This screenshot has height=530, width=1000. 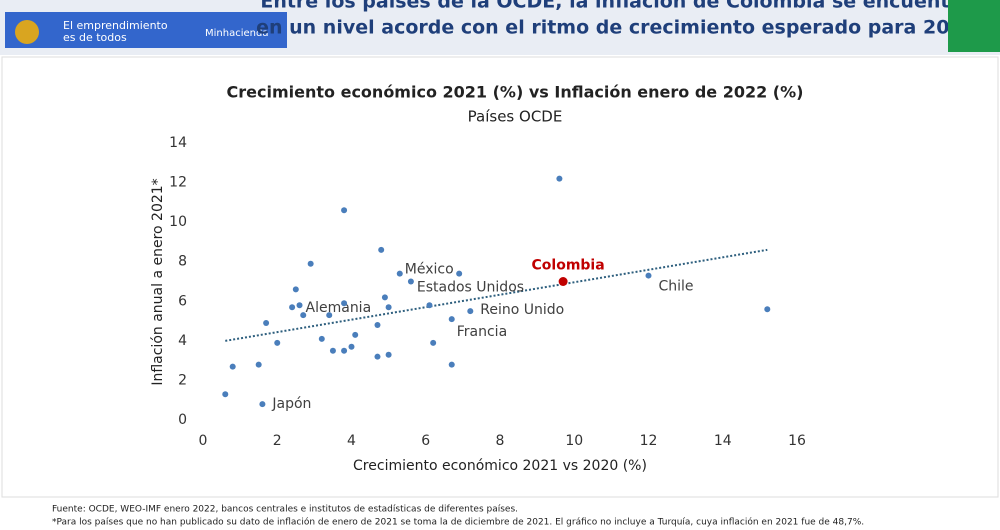 What do you see at coordinates (203, 441) in the screenshot?
I see `x-tick-label: 0` at bounding box center [203, 441].